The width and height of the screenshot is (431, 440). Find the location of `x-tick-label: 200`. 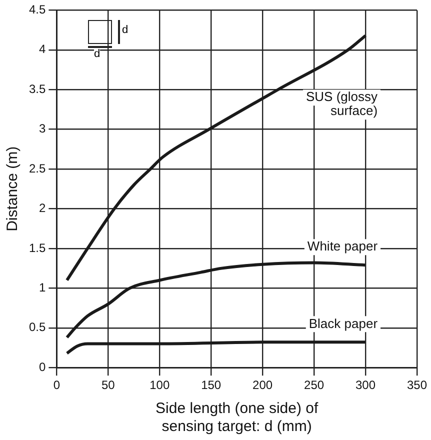

x-tick-label: 200 is located at coordinates (262, 385).